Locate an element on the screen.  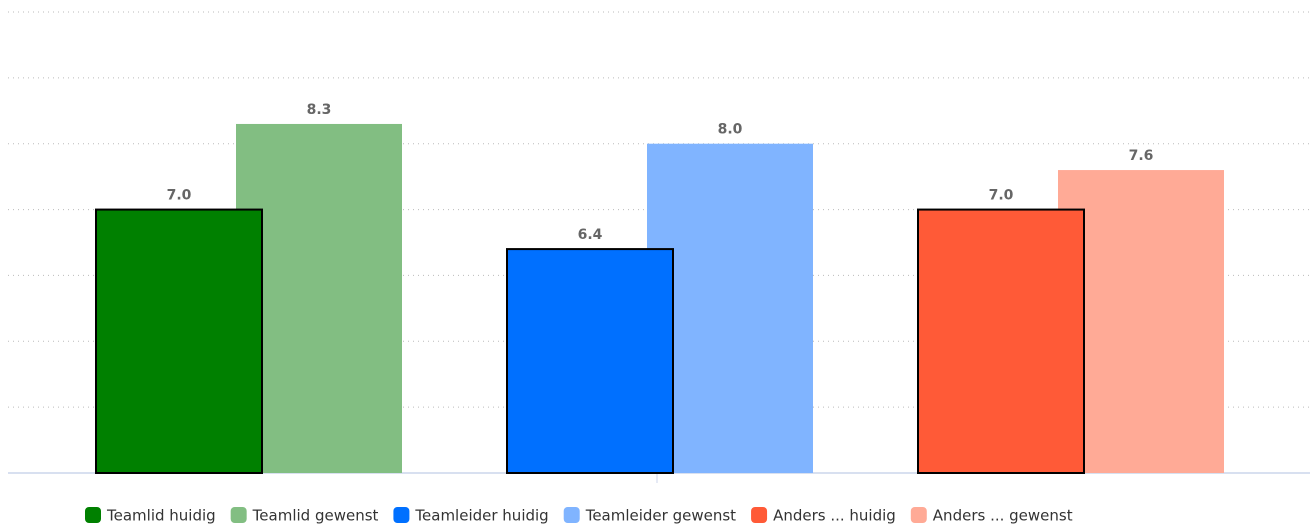
legend-label: Anders ... huidig is located at coordinates (834, 516).